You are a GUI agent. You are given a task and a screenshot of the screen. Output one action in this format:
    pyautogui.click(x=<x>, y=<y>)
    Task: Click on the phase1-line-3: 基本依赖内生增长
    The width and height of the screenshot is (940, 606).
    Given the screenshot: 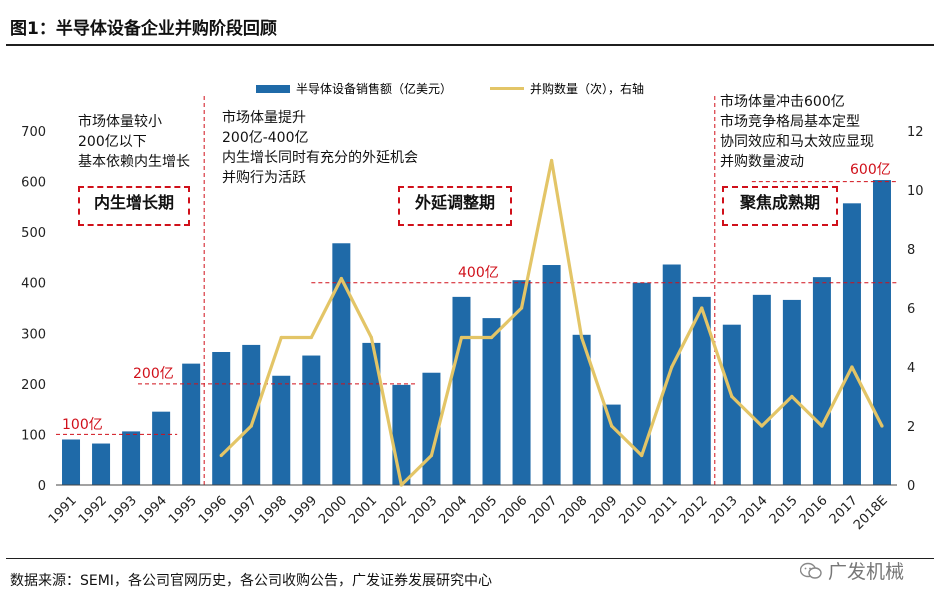 What is the action you would take?
    pyautogui.click(x=134, y=162)
    